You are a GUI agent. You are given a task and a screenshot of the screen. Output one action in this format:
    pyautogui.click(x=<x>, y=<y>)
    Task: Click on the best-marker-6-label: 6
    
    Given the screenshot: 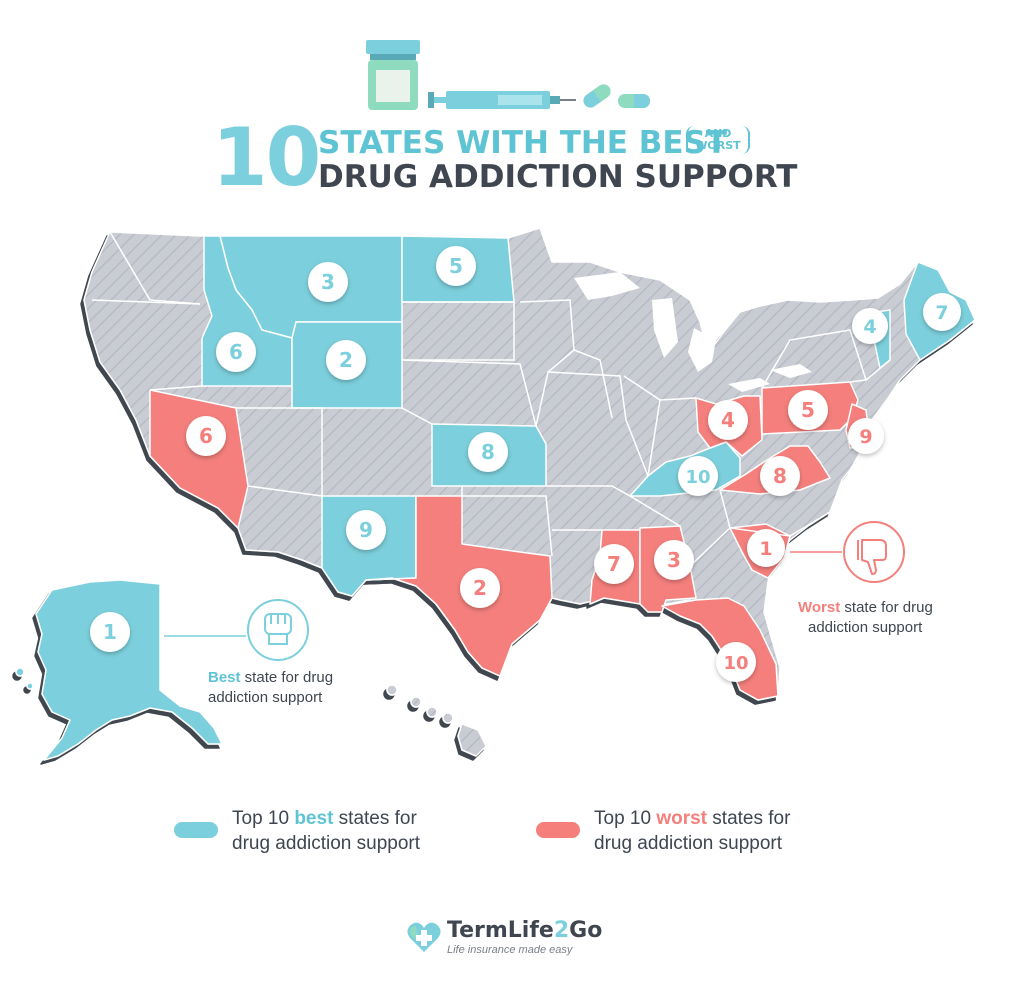 What is the action you would take?
    pyautogui.click(x=236, y=352)
    